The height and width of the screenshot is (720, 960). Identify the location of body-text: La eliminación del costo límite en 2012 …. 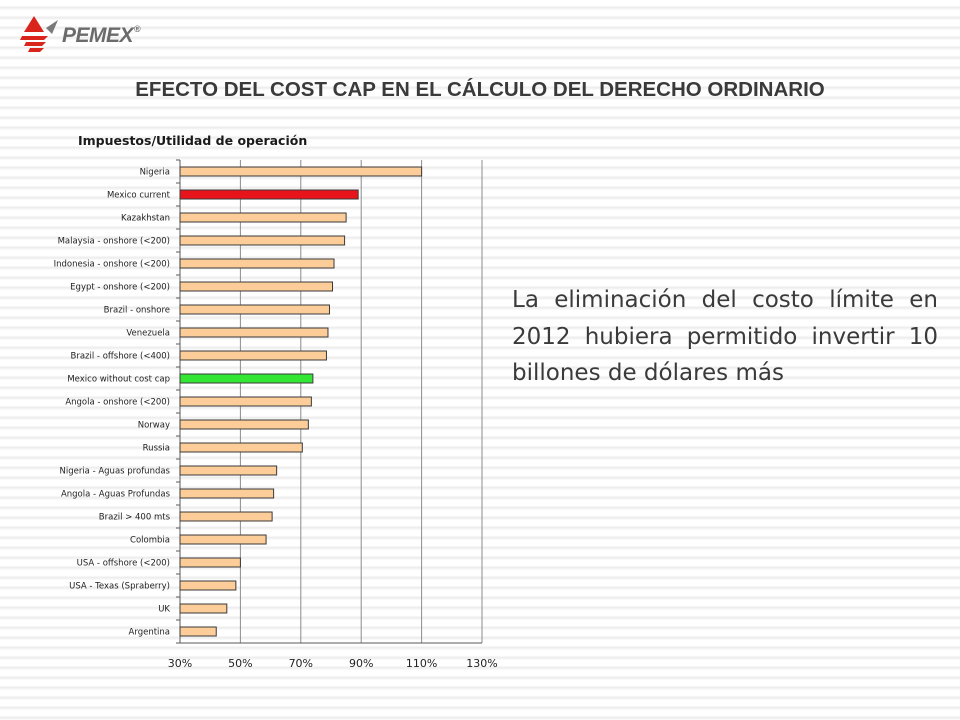
(725, 336).